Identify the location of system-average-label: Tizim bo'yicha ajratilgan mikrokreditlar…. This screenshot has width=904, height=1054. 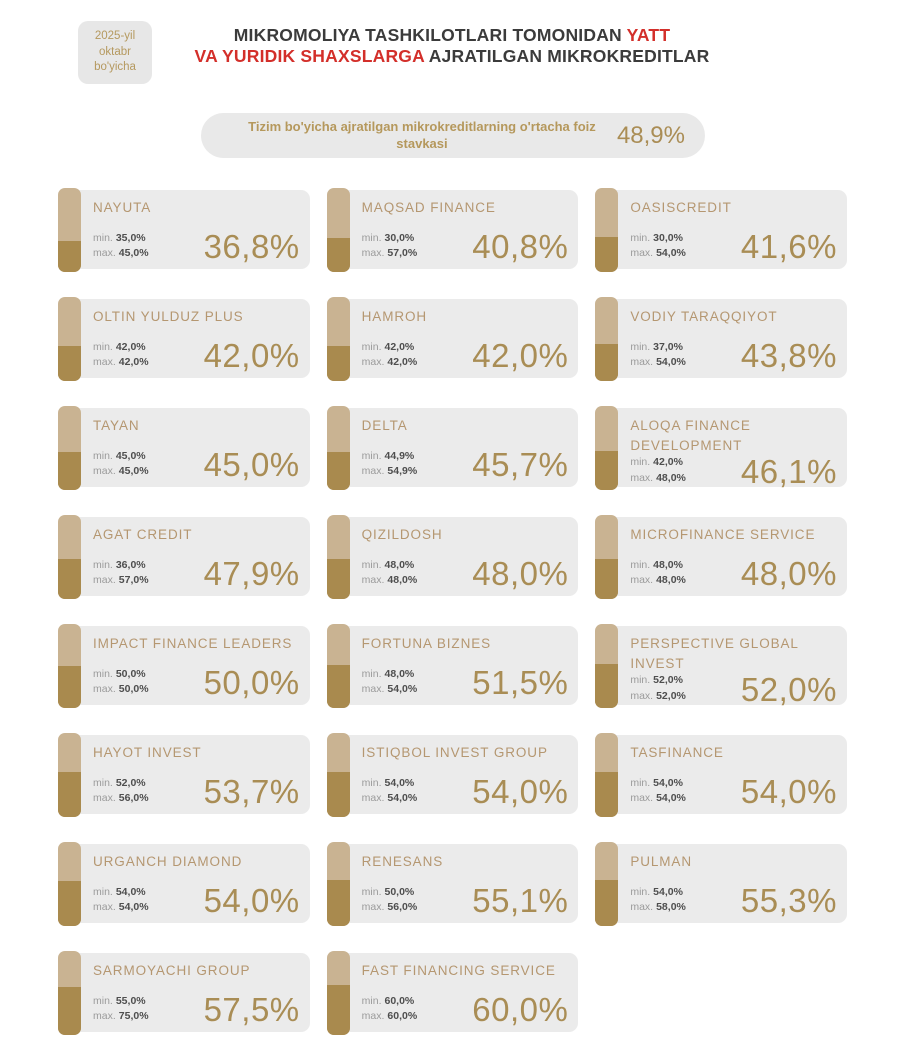
(422, 134).